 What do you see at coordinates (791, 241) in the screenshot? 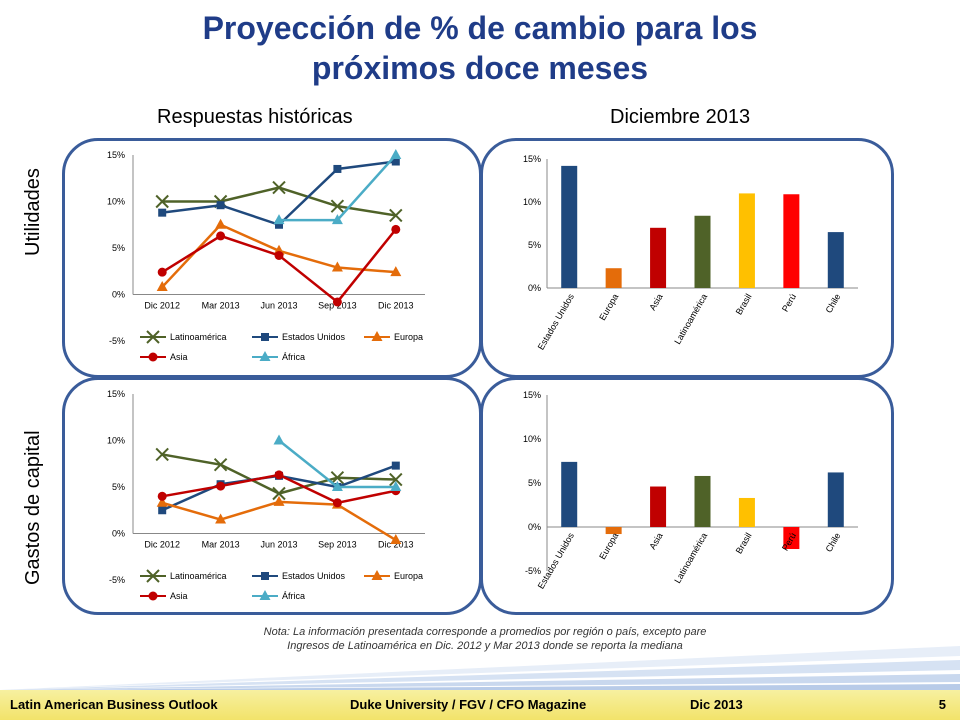
I see `bar-peru` at bounding box center [791, 241].